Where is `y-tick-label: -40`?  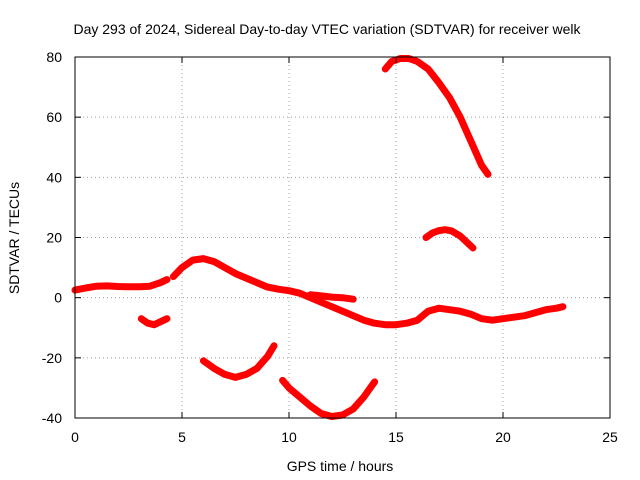 y-tick-label: -40 is located at coordinates (52, 418).